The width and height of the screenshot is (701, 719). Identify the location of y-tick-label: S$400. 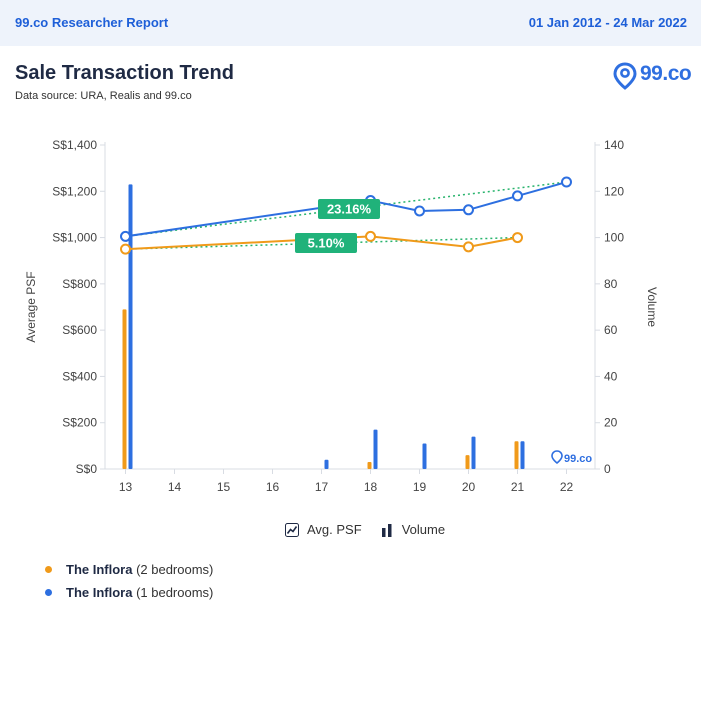
(79, 376).